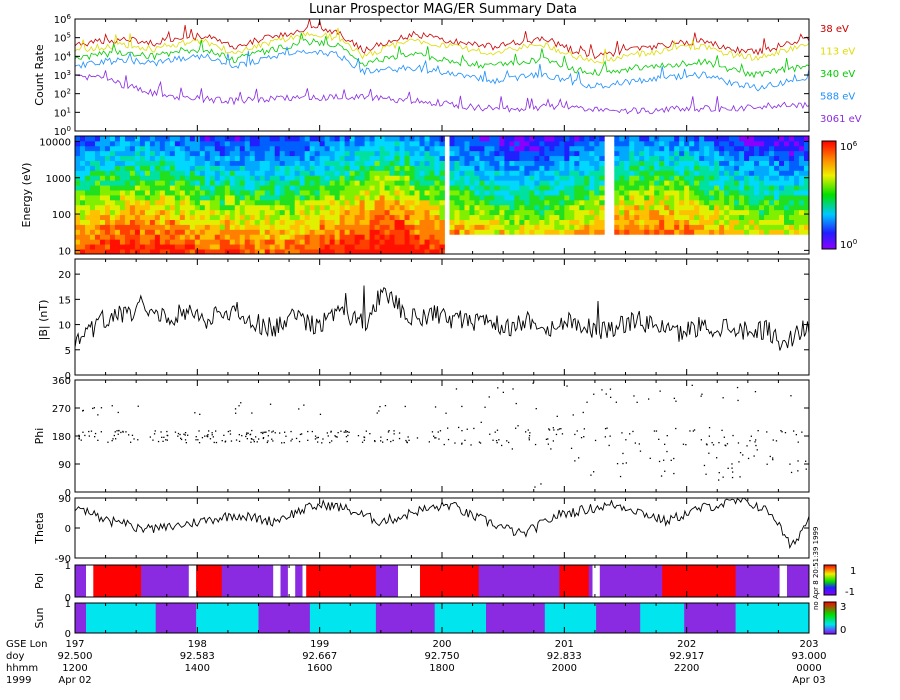 This screenshot has width=900, height=700. I want to click on pol-colorbar-max: 1, so click(853, 571).